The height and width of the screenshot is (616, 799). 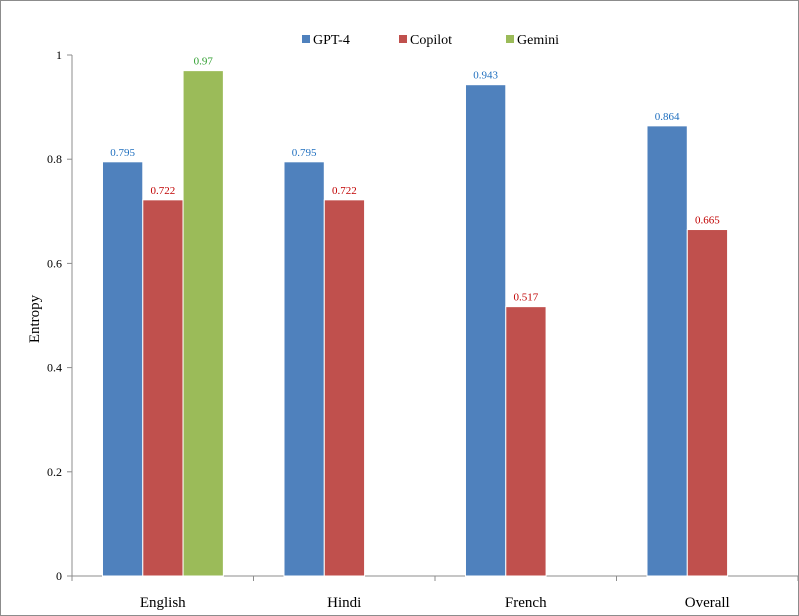 What do you see at coordinates (344, 603) in the screenshot?
I see `x-category-label: Hindi` at bounding box center [344, 603].